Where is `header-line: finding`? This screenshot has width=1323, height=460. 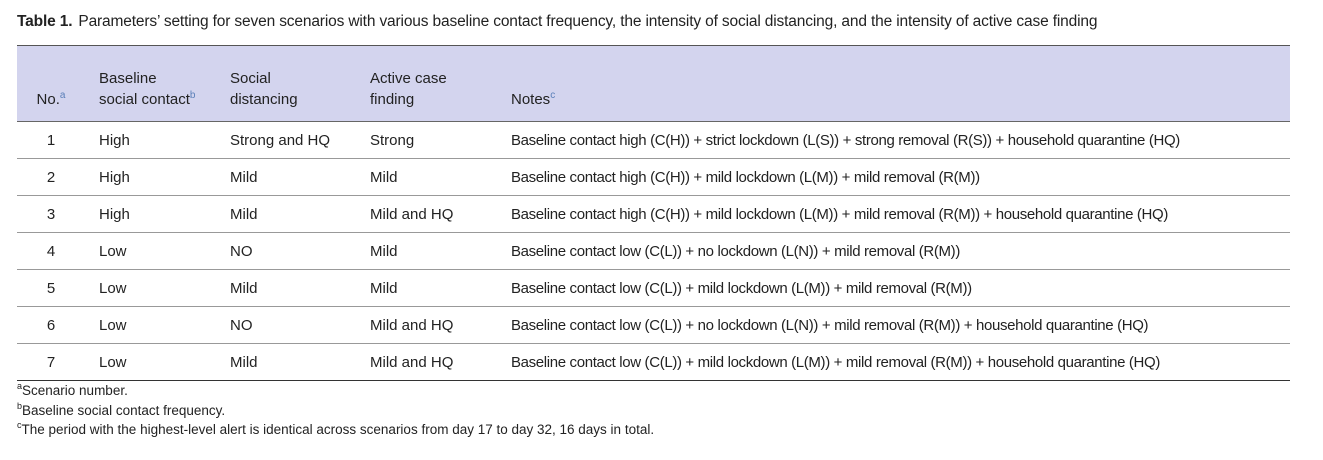 header-line: finding is located at coordinates (392, 99).